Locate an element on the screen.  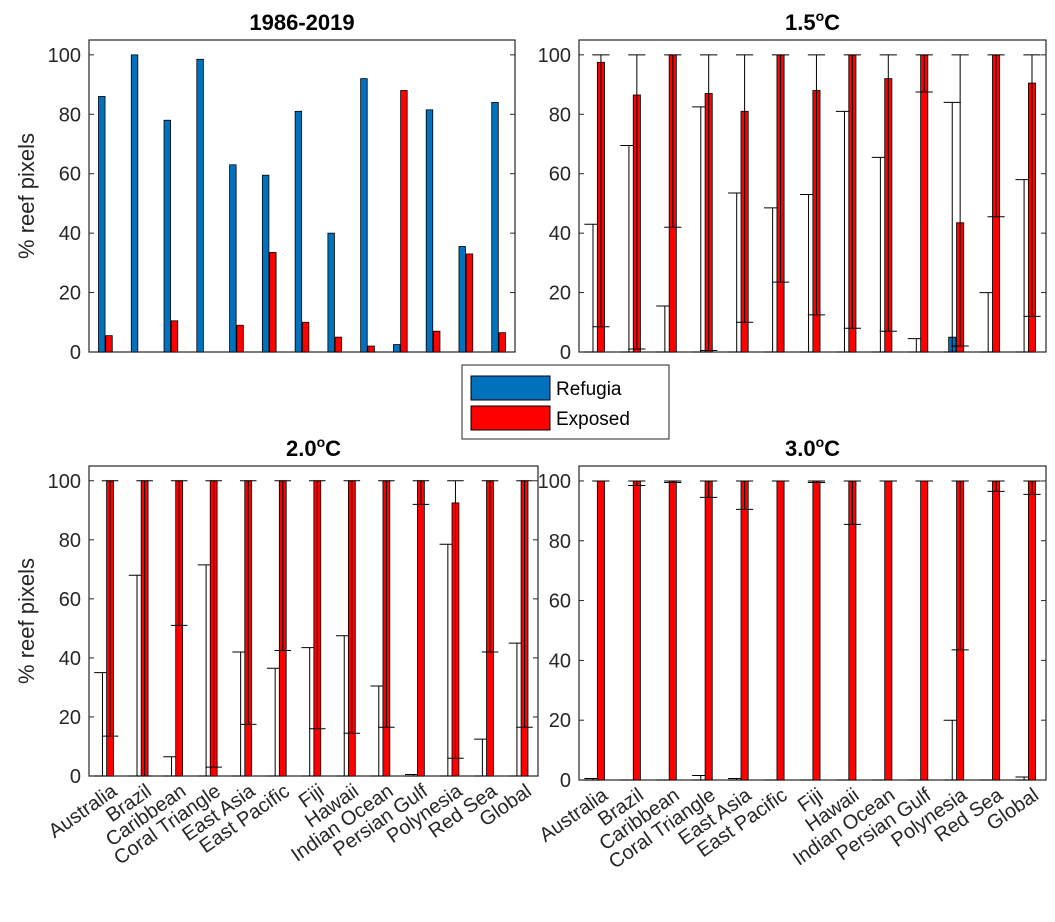
panel-title: 2.0oC is located at coordinates (313, 447).